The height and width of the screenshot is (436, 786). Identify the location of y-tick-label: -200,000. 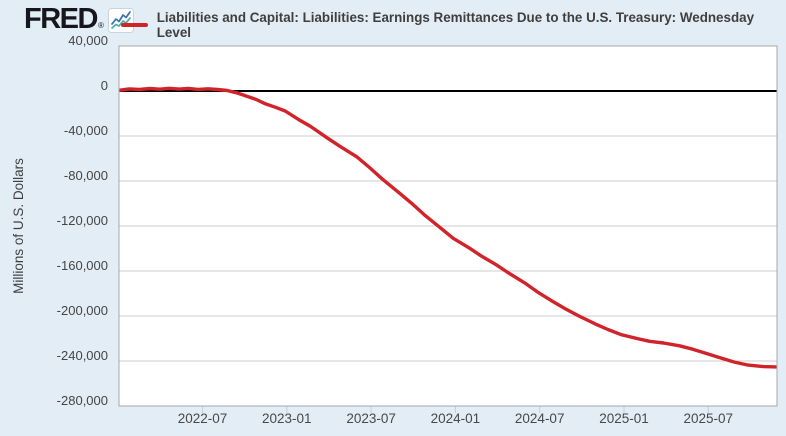
(82, 310).